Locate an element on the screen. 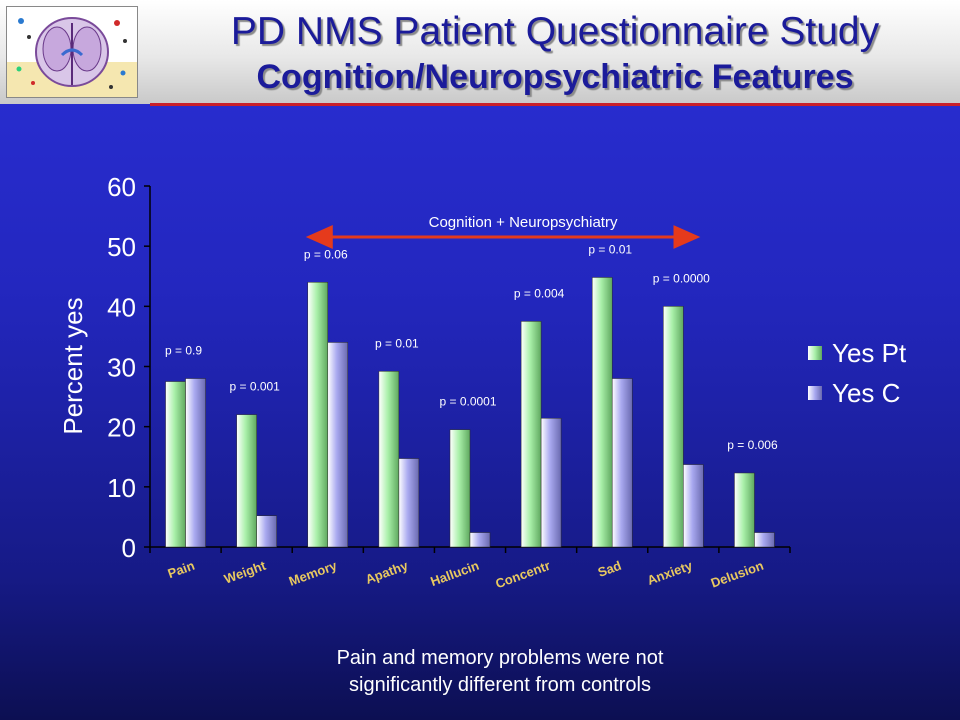 Image resolution: width=960 pixels, height=720 pixels. legend-label-pt: Yes Pt is located at coordinates (869, 352).